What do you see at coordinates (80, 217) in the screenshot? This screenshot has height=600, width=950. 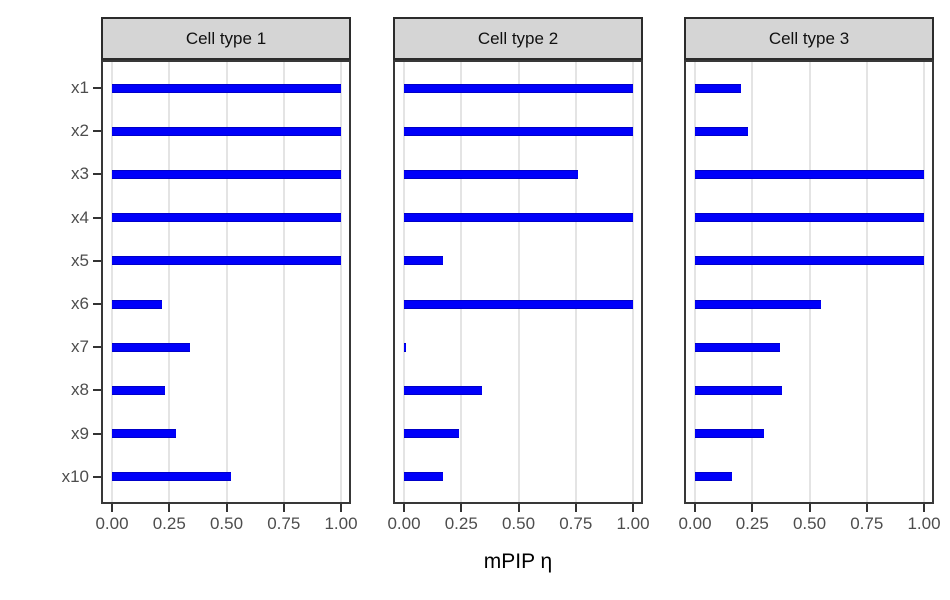 I see `y-tick-label: x4` at bounding box center [80, 217].